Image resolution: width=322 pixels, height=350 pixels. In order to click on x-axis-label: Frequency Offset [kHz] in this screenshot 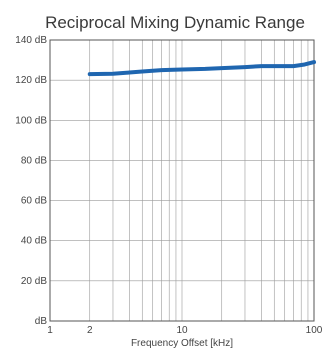, I will do `click(182, 343)`.